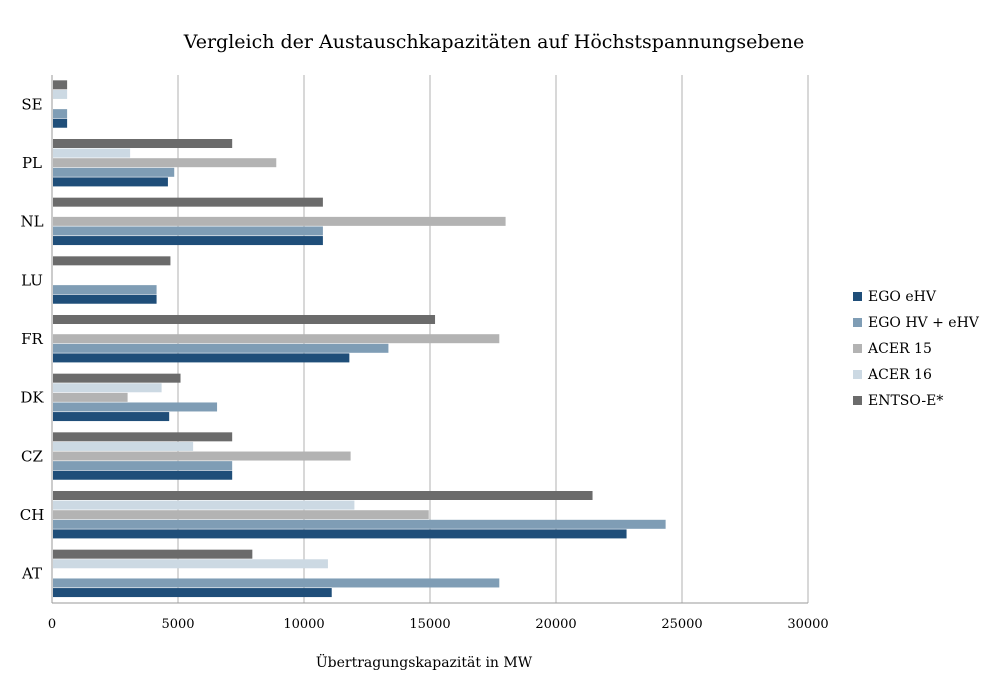 This screenshot has width=989, height=695. Describe the element at coordinates (177, 624) in the screenshot. I see `x-tick-label: 5000` at that location.